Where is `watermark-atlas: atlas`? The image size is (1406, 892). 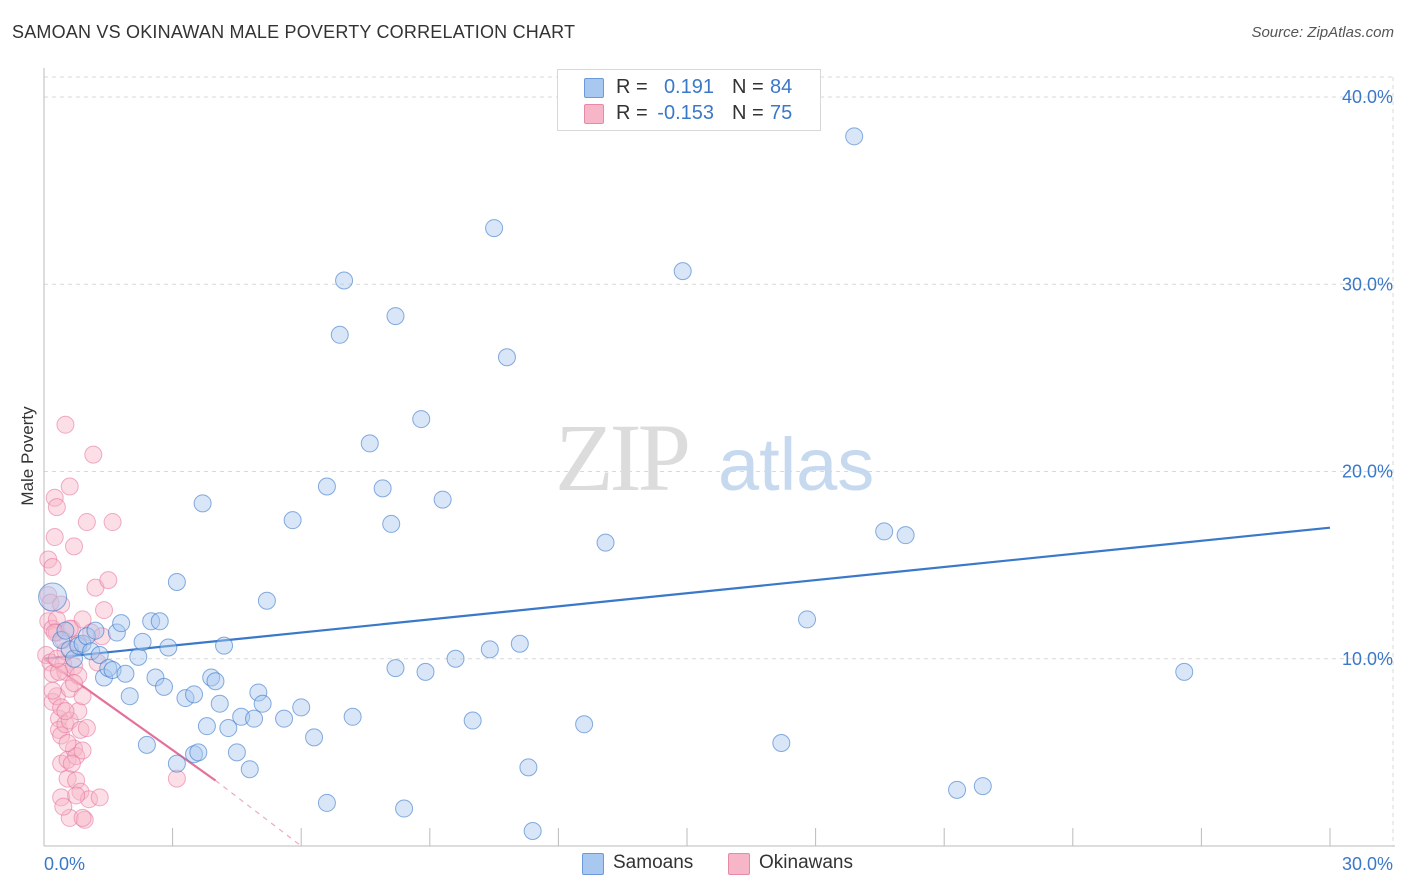
watermark-atlas: atlas is located at coordinates (796, 464).